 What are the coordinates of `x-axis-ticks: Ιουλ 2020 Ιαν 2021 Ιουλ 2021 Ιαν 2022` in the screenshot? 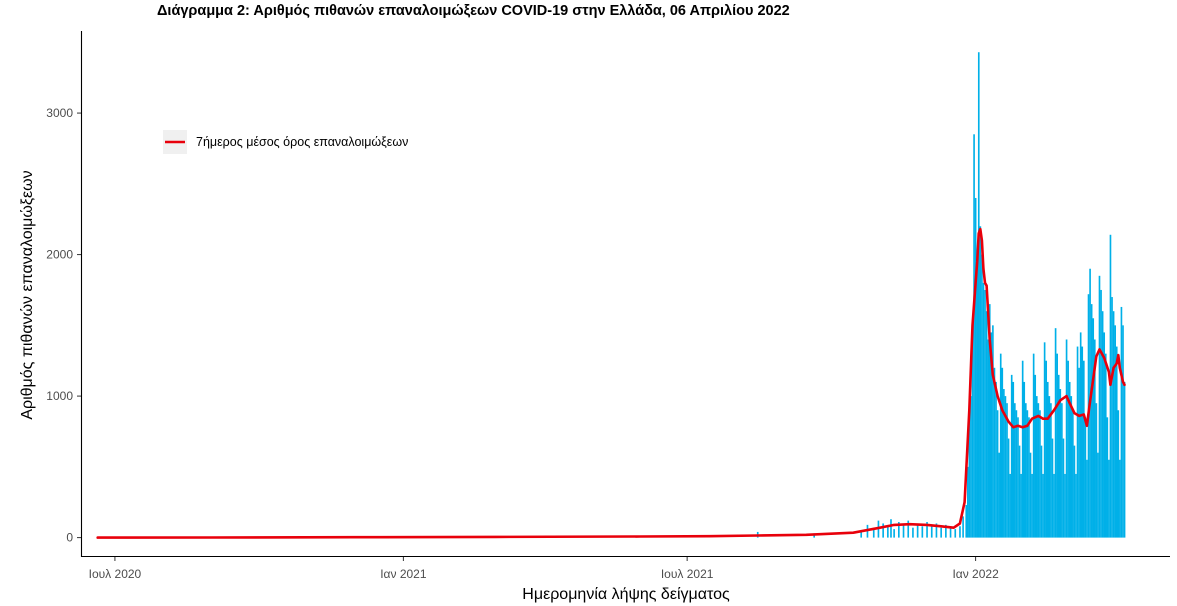 It's located at (544, 568).